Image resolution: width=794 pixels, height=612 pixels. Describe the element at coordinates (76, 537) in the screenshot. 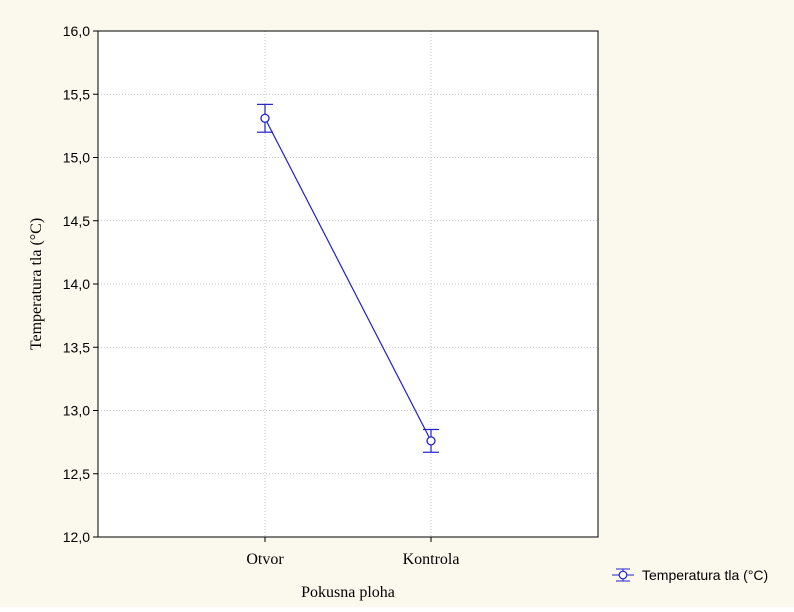

I see `y-tick-label: 12,0` at that location.